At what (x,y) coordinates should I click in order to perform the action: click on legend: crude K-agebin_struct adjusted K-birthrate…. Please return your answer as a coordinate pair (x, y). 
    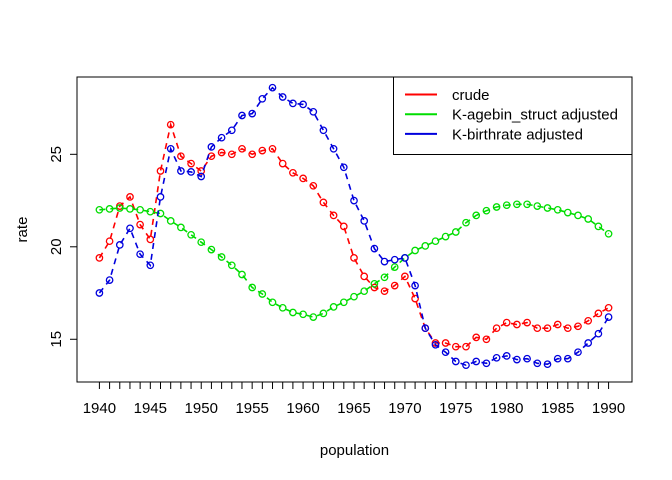
    Looking at the image, I should click on (513, 115).